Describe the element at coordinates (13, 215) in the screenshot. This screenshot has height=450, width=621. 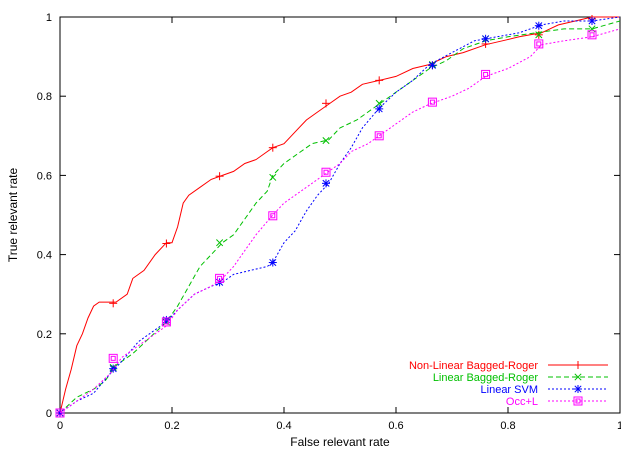
I see `y-axis-label: True relevant rate` at that location.